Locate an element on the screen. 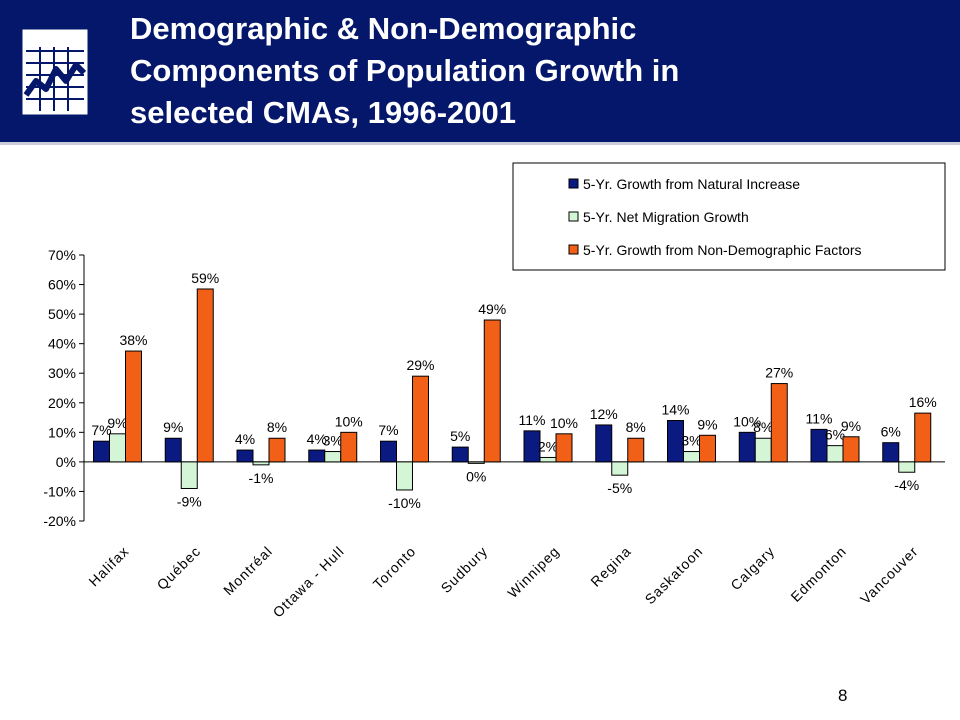  y-tick-label: -10% is located at coordinates (59, 491).